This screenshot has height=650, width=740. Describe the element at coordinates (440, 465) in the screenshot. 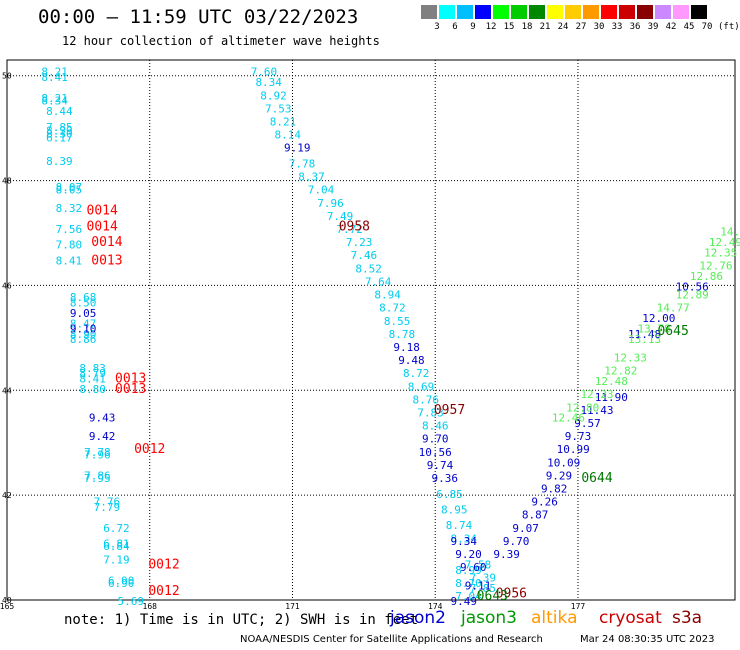

I see `wave-height-point: 9.74` at that location.